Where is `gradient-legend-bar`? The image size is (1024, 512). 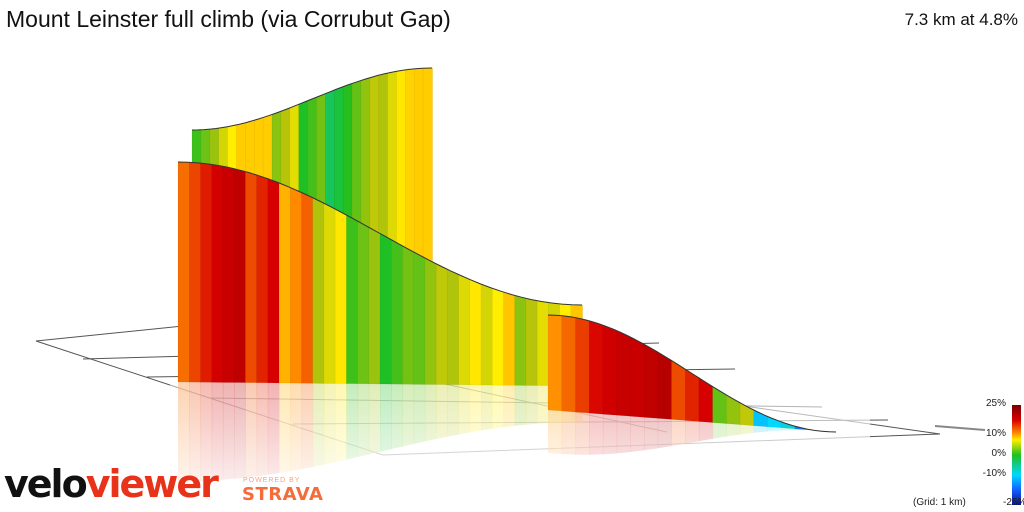
gradient-legend-bar is located at coordinates (1016, 455).